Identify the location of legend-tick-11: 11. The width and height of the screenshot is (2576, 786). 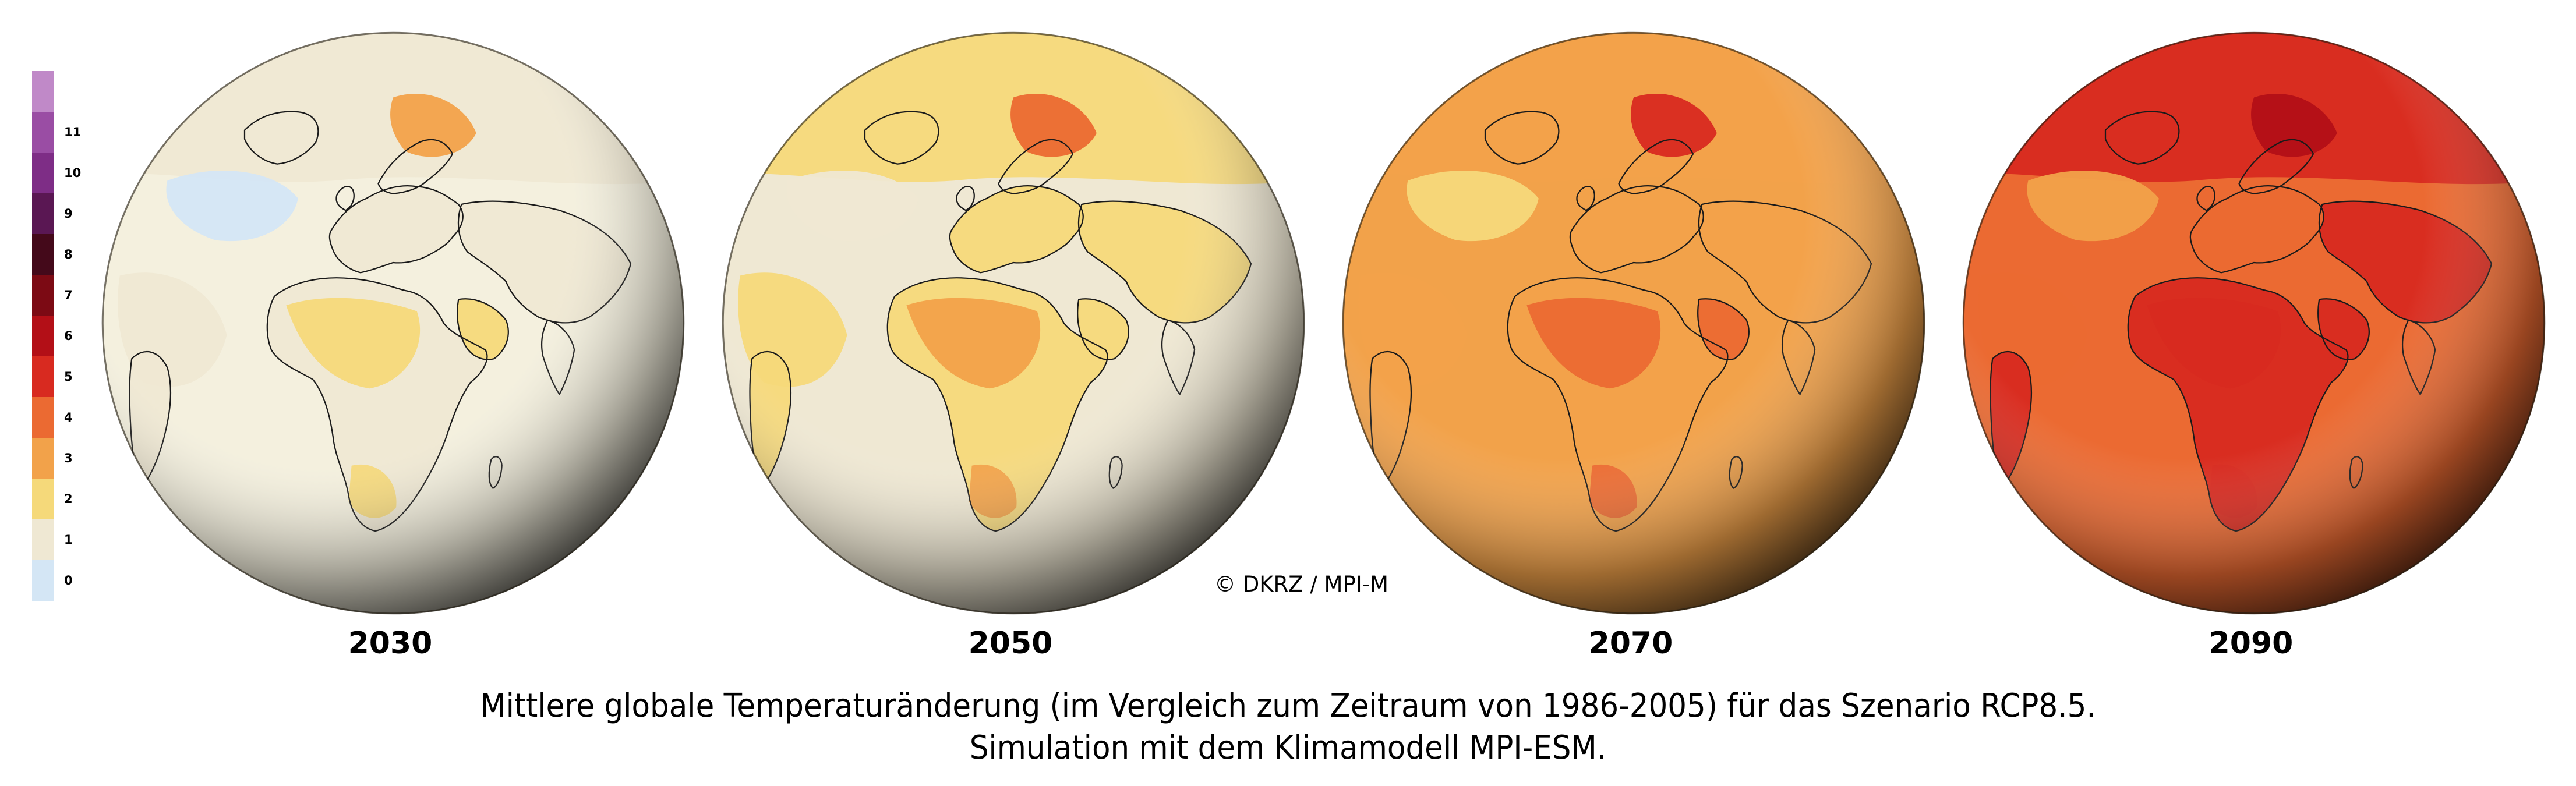
(73, 132).